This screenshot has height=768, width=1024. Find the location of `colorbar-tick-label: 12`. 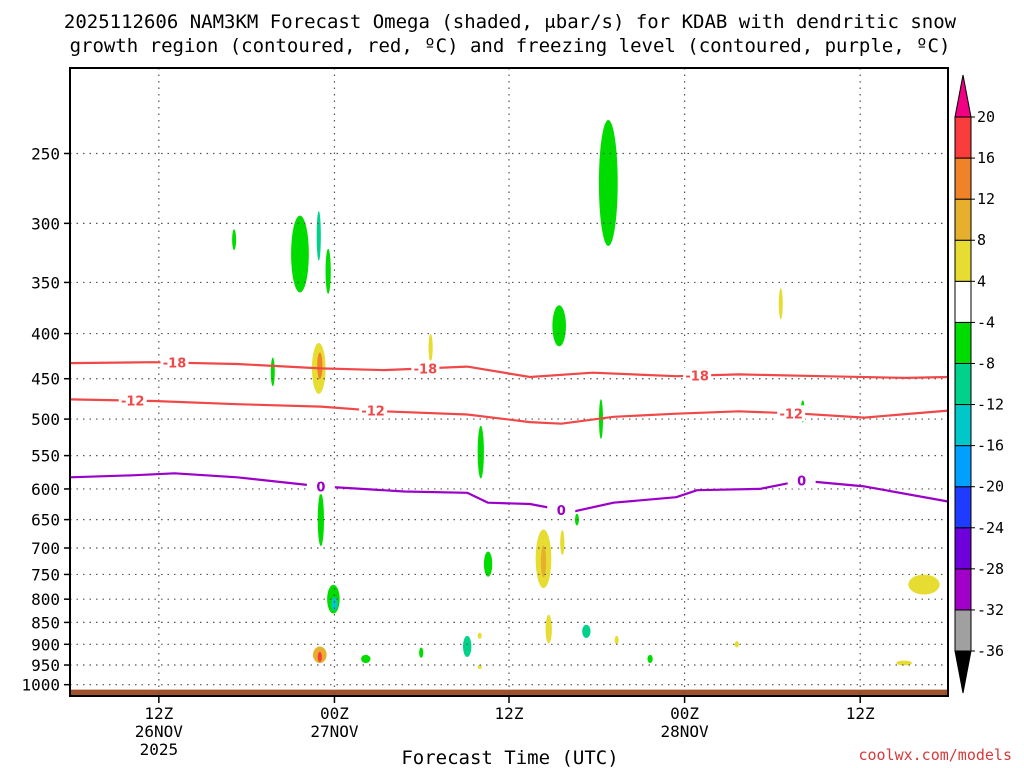

colorbar-tick-label: 12 is located at coordinates (986, 199).